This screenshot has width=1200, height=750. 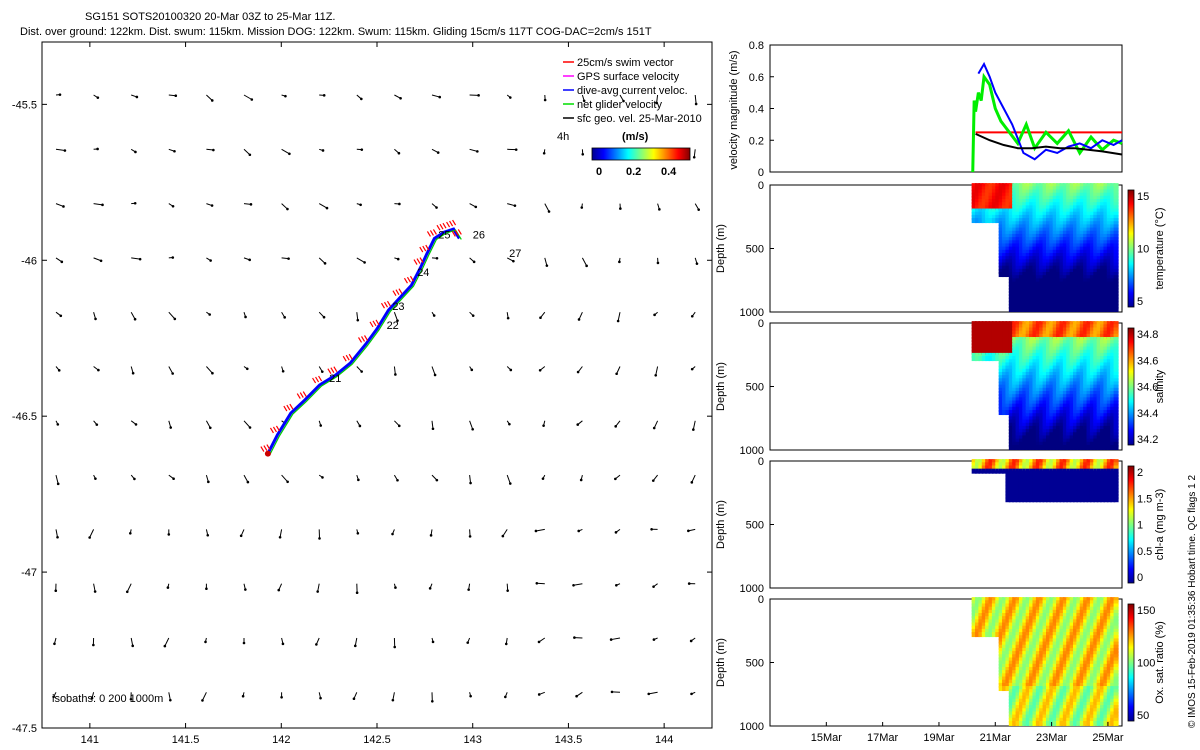 I want to click on legend-entry: 25cm/s swim vector, so click(x=625, y=63).